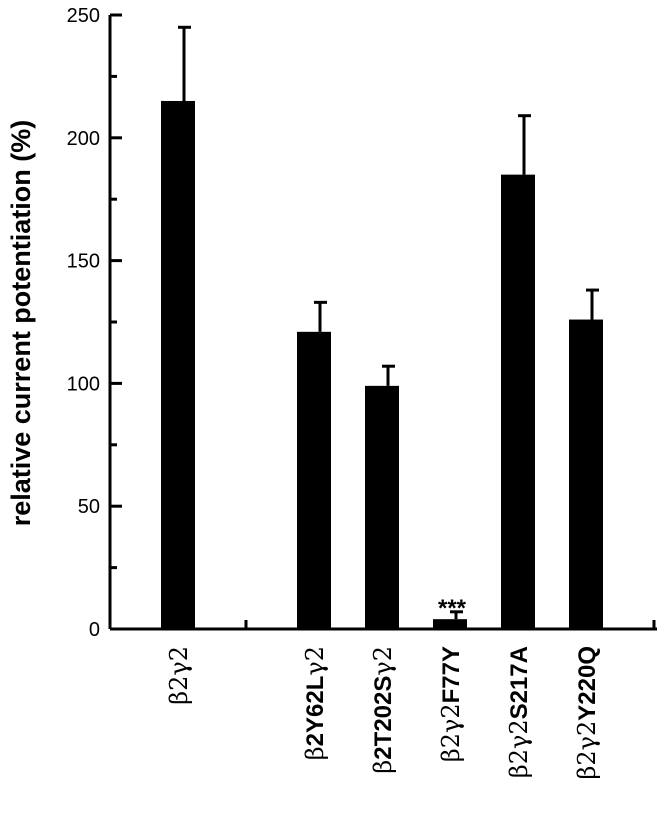 The height and width of the screenshot is (829, 666). Describe the element at coordinates (83, 262) in the screenshot. I see `y-tick-label: 150` at that location.